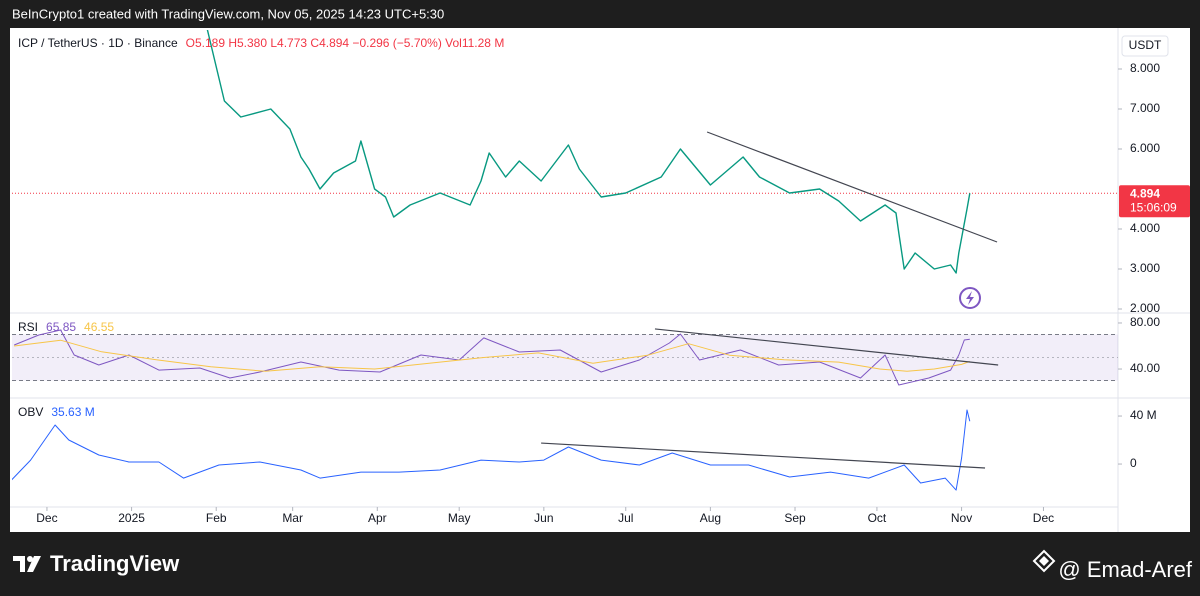  What do you see at coordinates (1153, 207) in the screenshot?
I see `countdown: 15:06:09` at bounding box center [1153, 207].